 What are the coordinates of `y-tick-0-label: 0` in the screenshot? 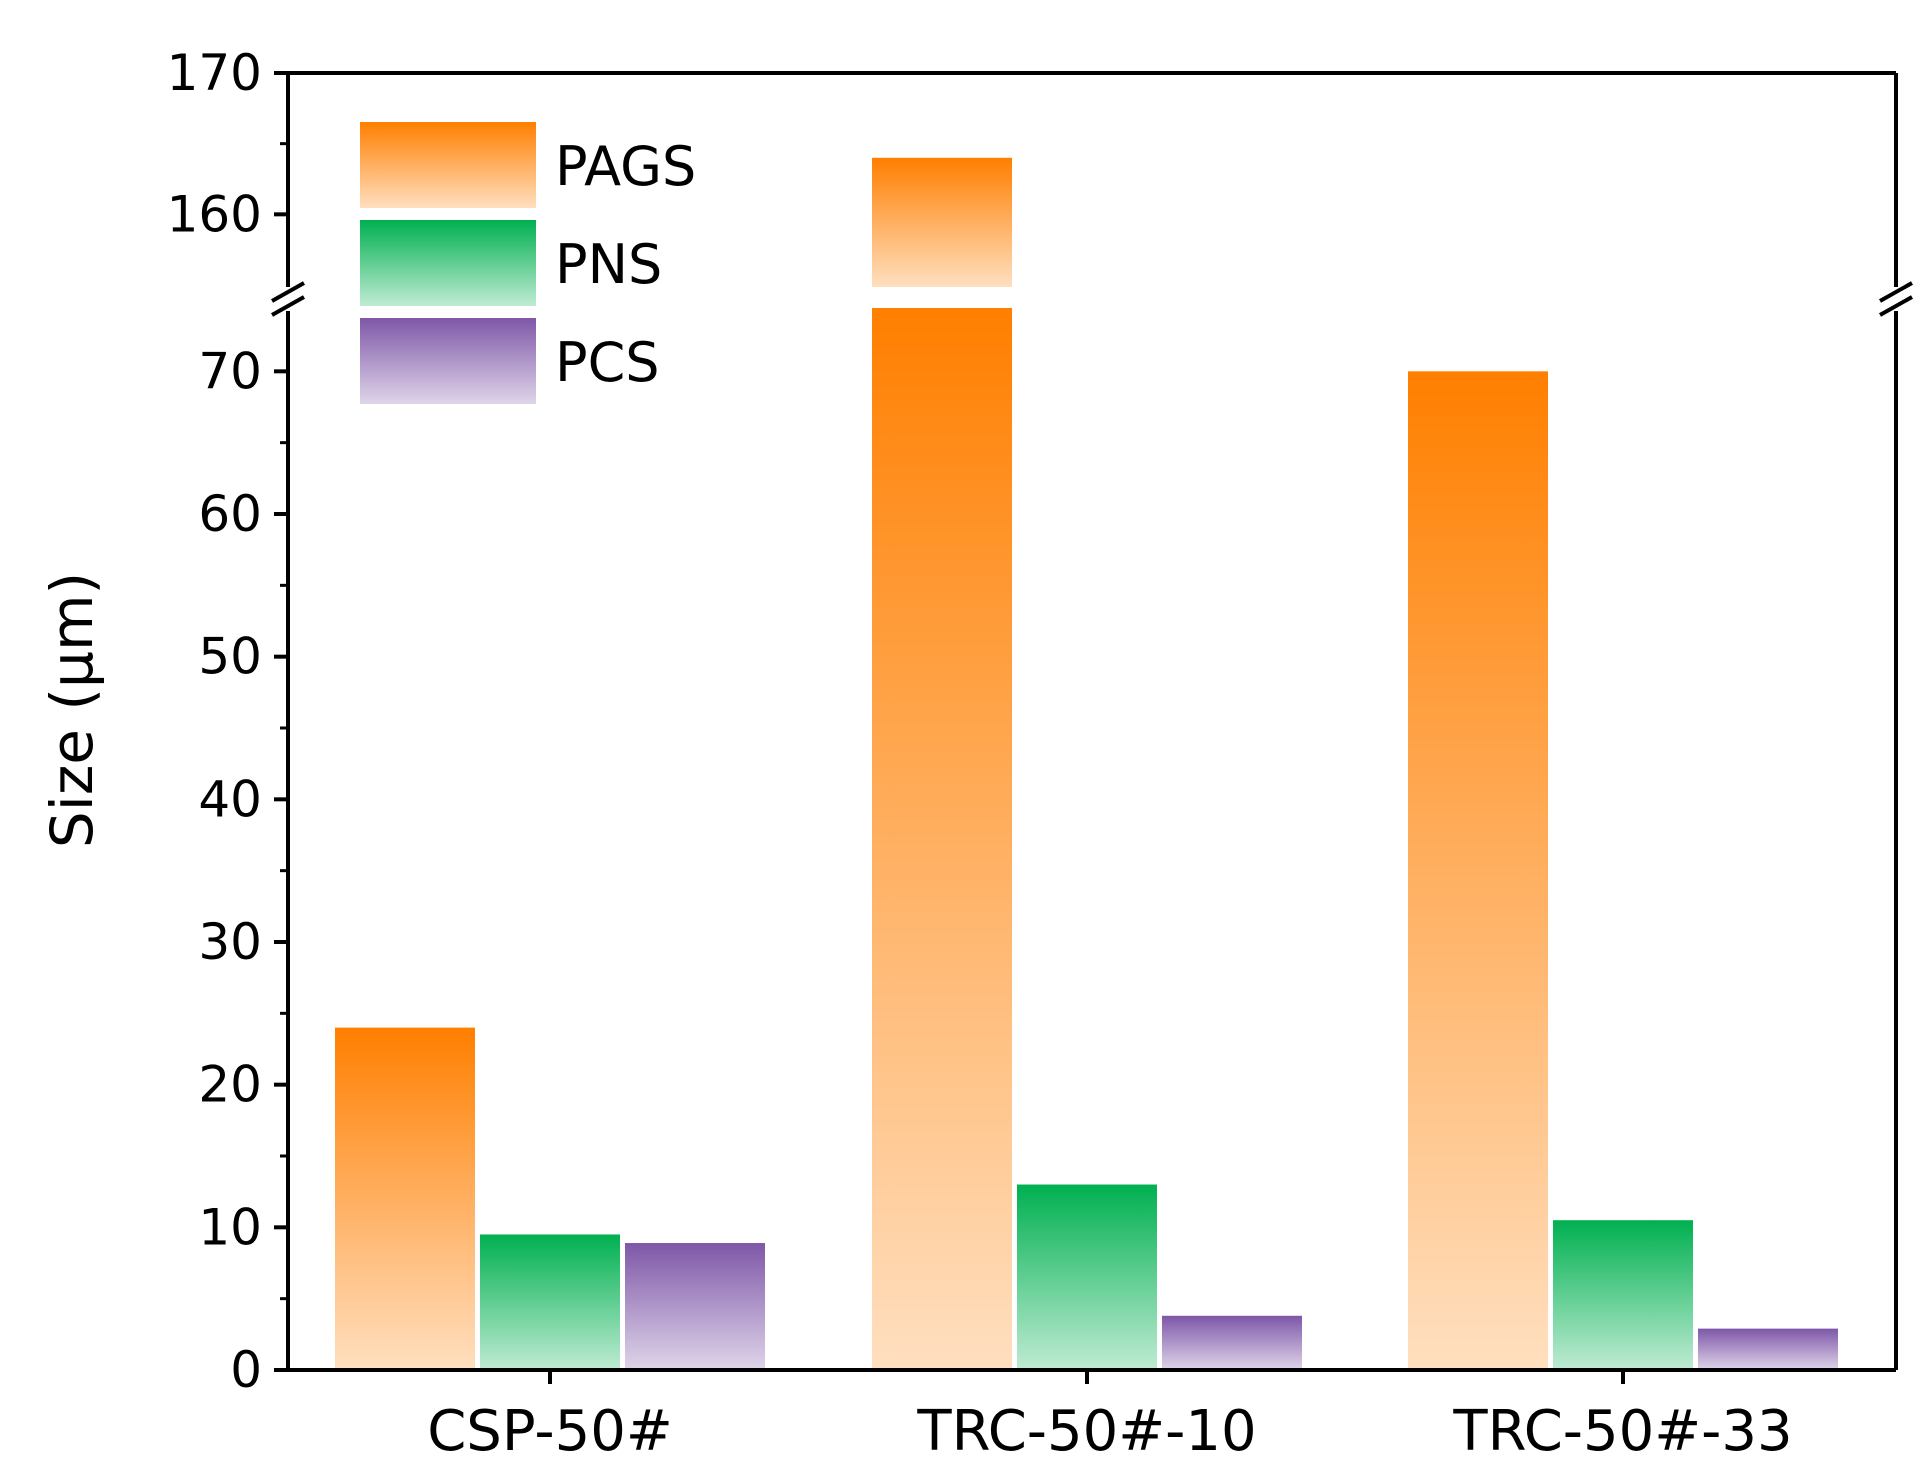 It's located at (246, 1370).